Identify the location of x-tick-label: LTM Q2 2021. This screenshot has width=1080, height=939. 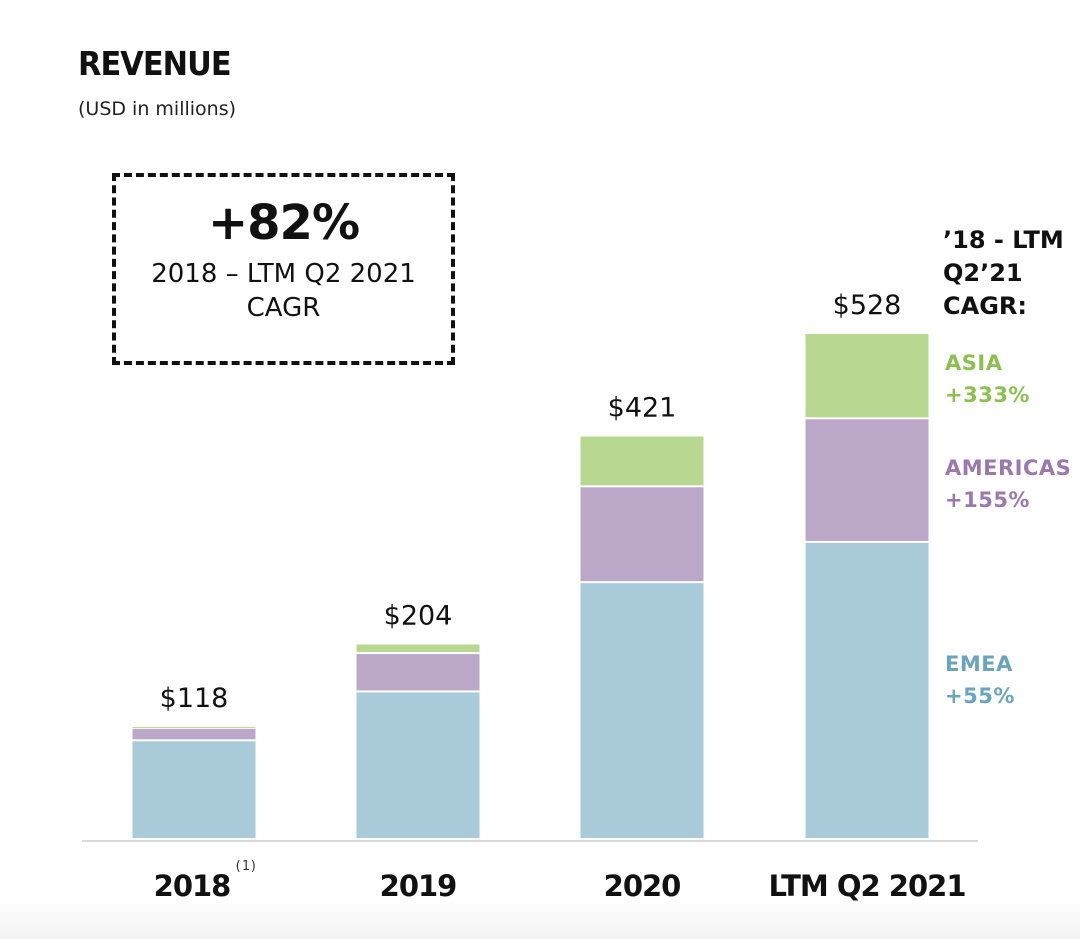
(866, 886).